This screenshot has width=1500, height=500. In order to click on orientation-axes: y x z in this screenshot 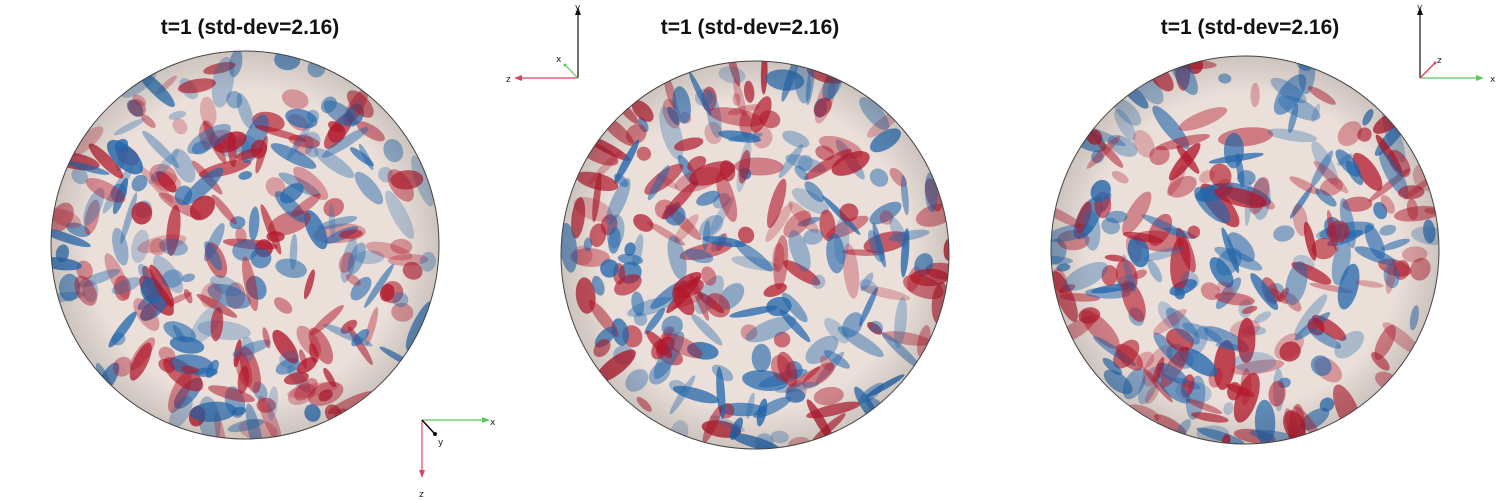, I will do `click(1456, 44)`.